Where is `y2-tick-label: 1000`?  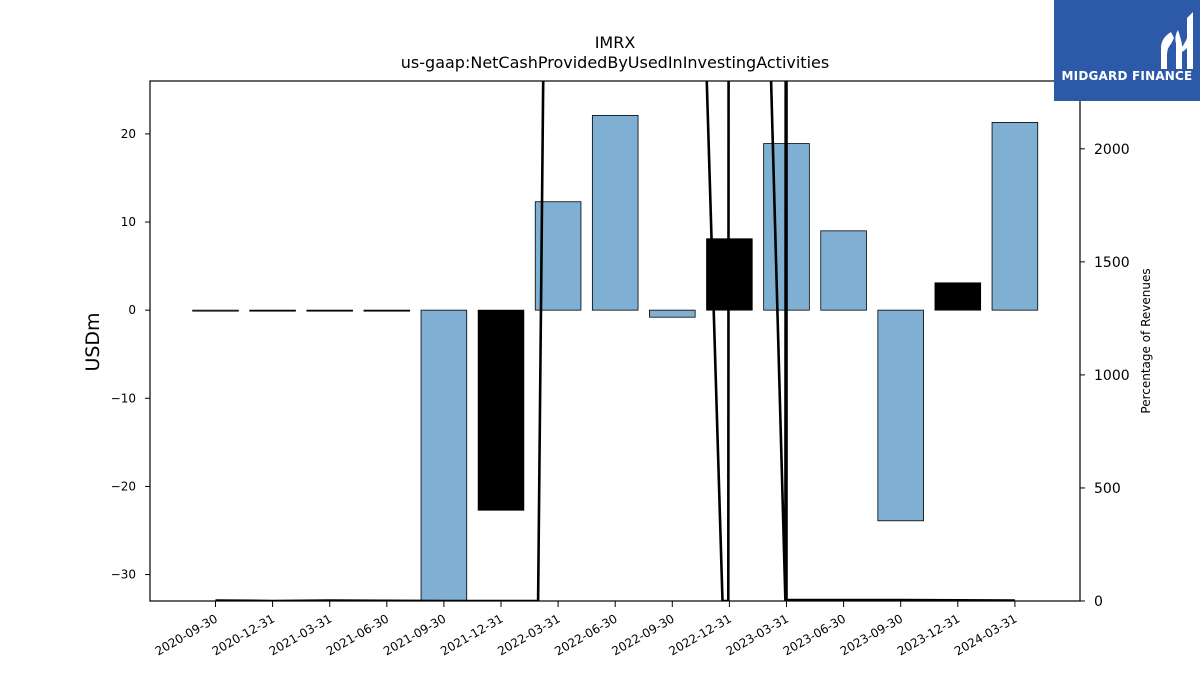 y2-tick-label: 1000 is located at coordinates (1112, 376).